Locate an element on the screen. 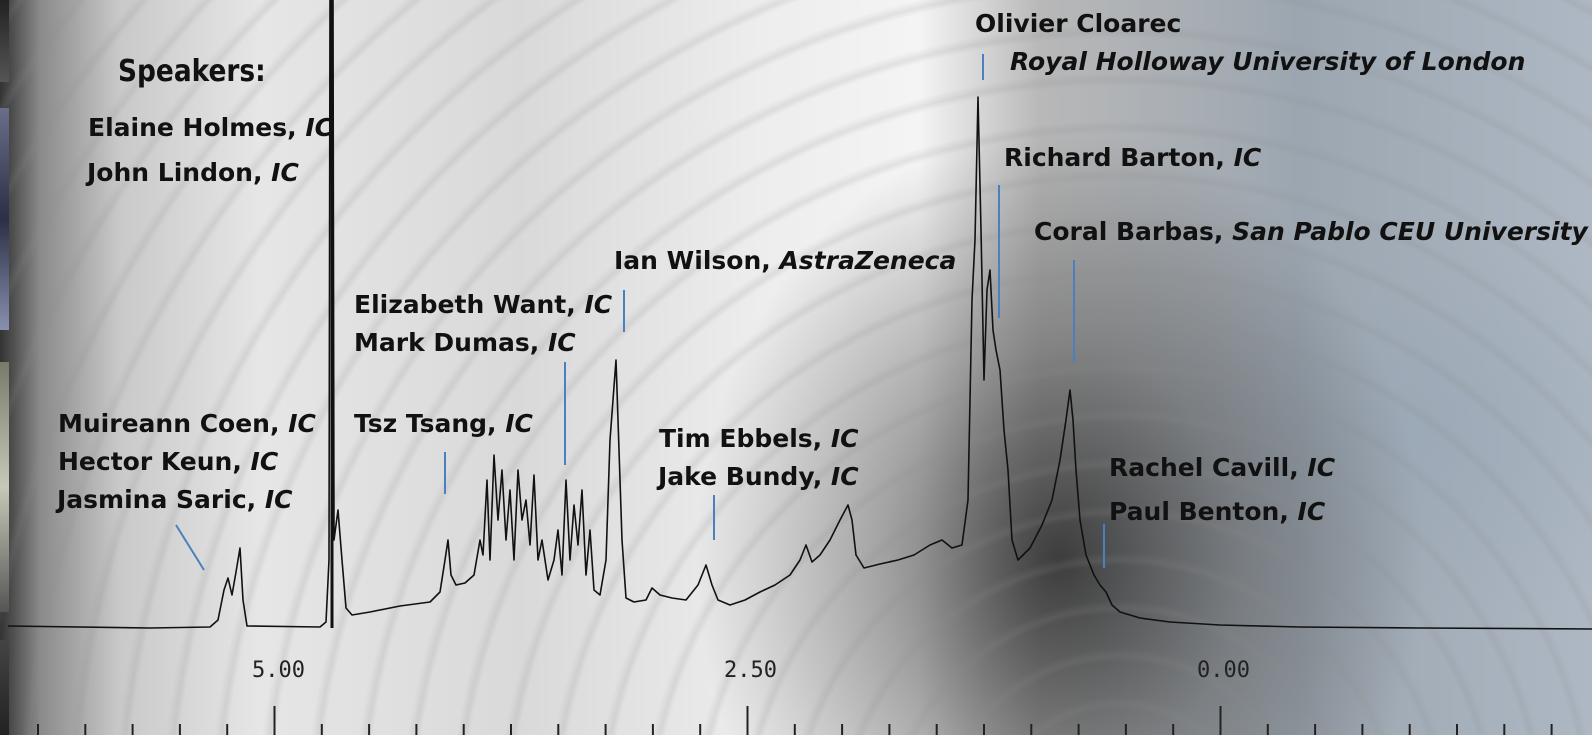 Image resolution: width=1592 pixels, height=735 pixels. tick-label-2-5: 2.50 is located at coordinates (750, 670).